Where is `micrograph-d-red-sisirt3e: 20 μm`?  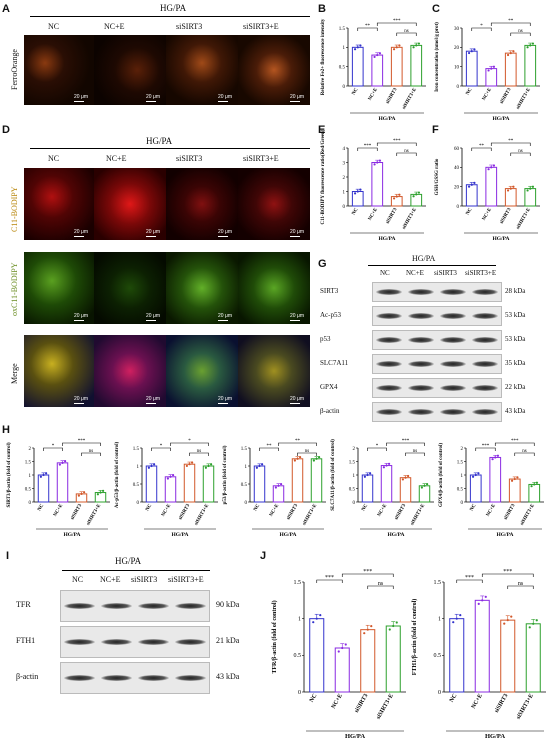
micrograph-d-red-sisirt3e: 20 μm is located at coordinates (274, 204).